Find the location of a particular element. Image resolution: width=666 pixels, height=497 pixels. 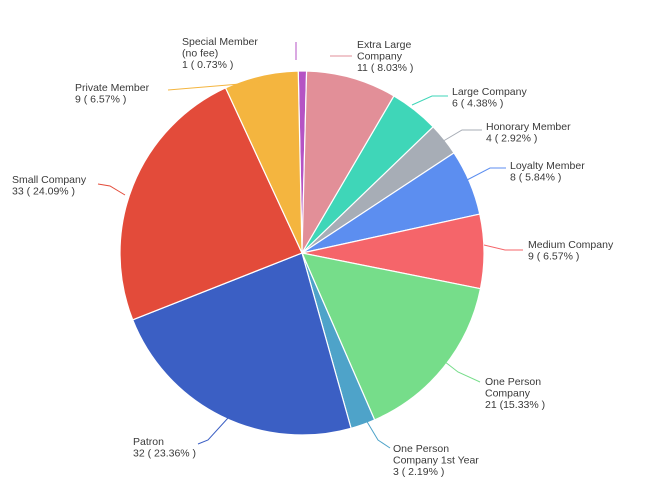

slice-label: One Person Company 21 (15.33% ) is located at coordinates (515, 393).